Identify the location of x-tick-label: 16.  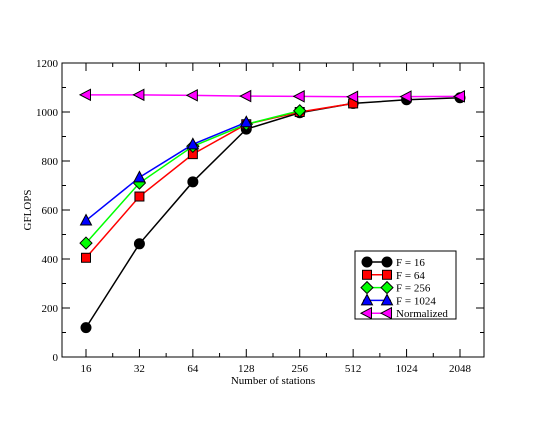
(87, 369).